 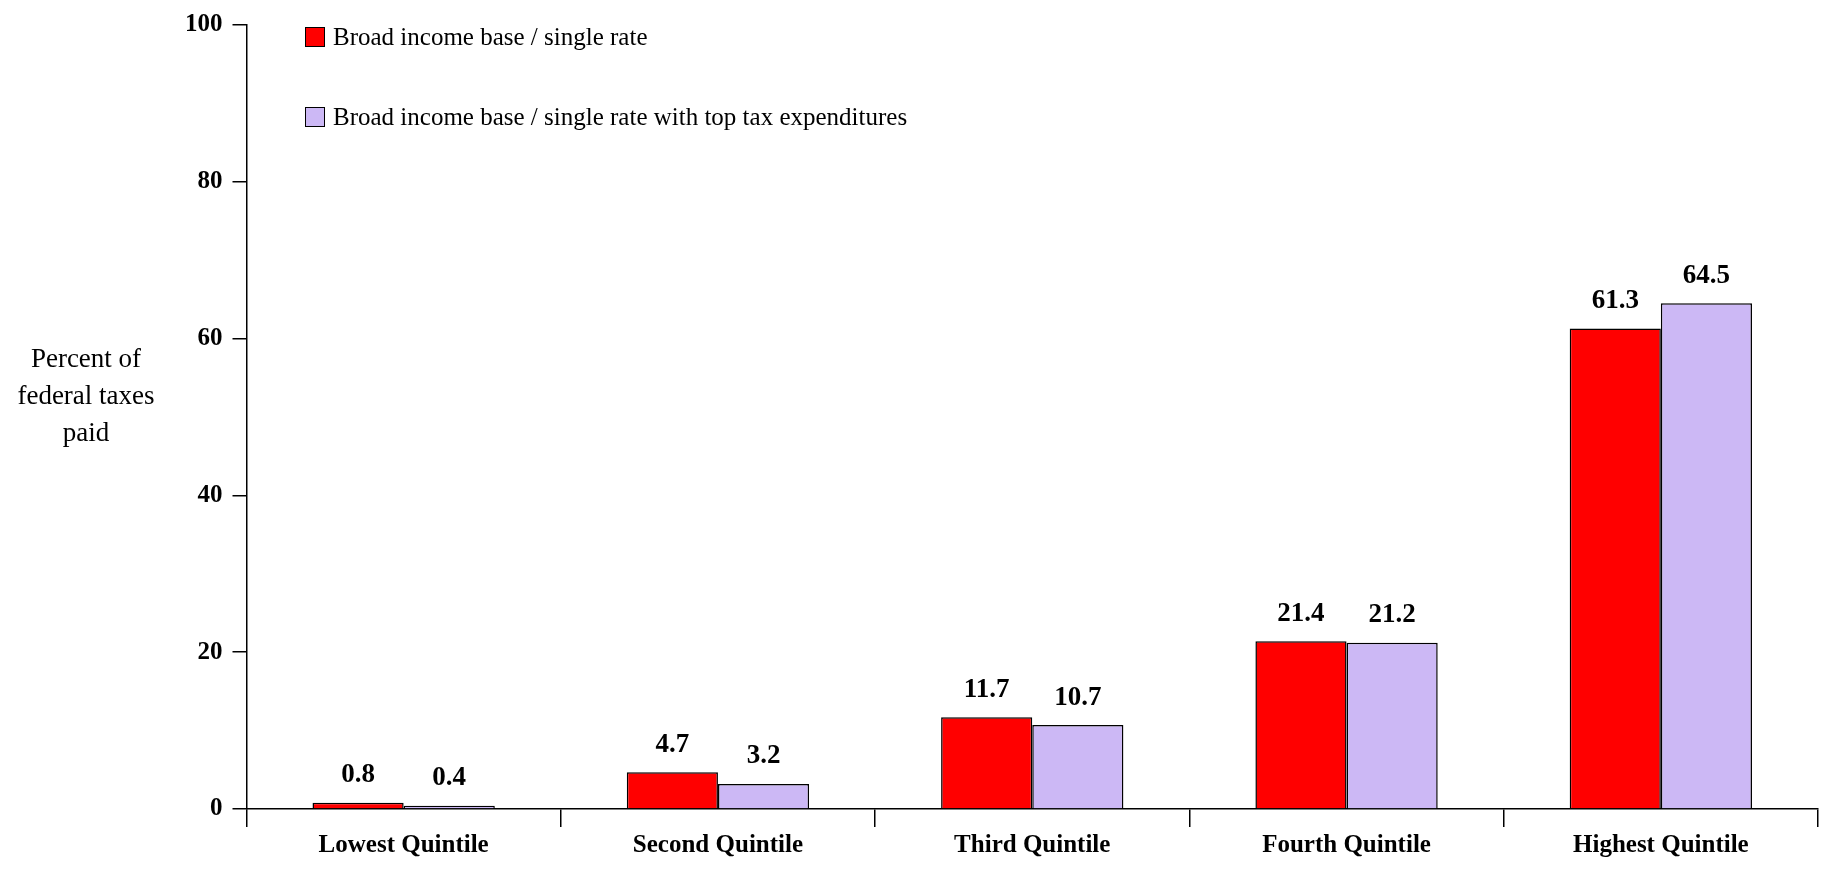 I want to click on x-tick-label: Second Quintile, so click(x=718, y=844).